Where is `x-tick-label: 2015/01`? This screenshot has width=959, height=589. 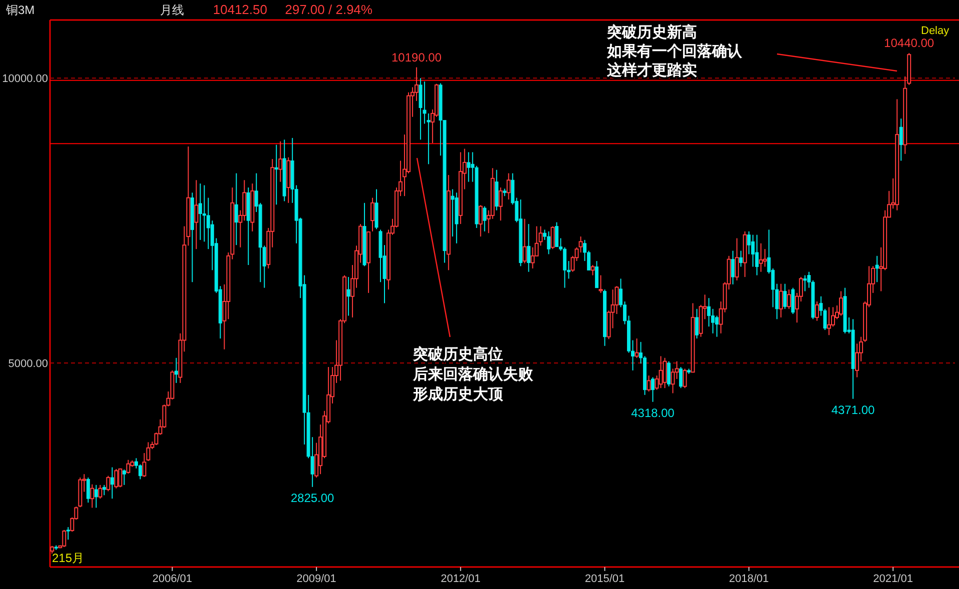 x-tick-label: 2015/01 is located at coordinates (604, 579).